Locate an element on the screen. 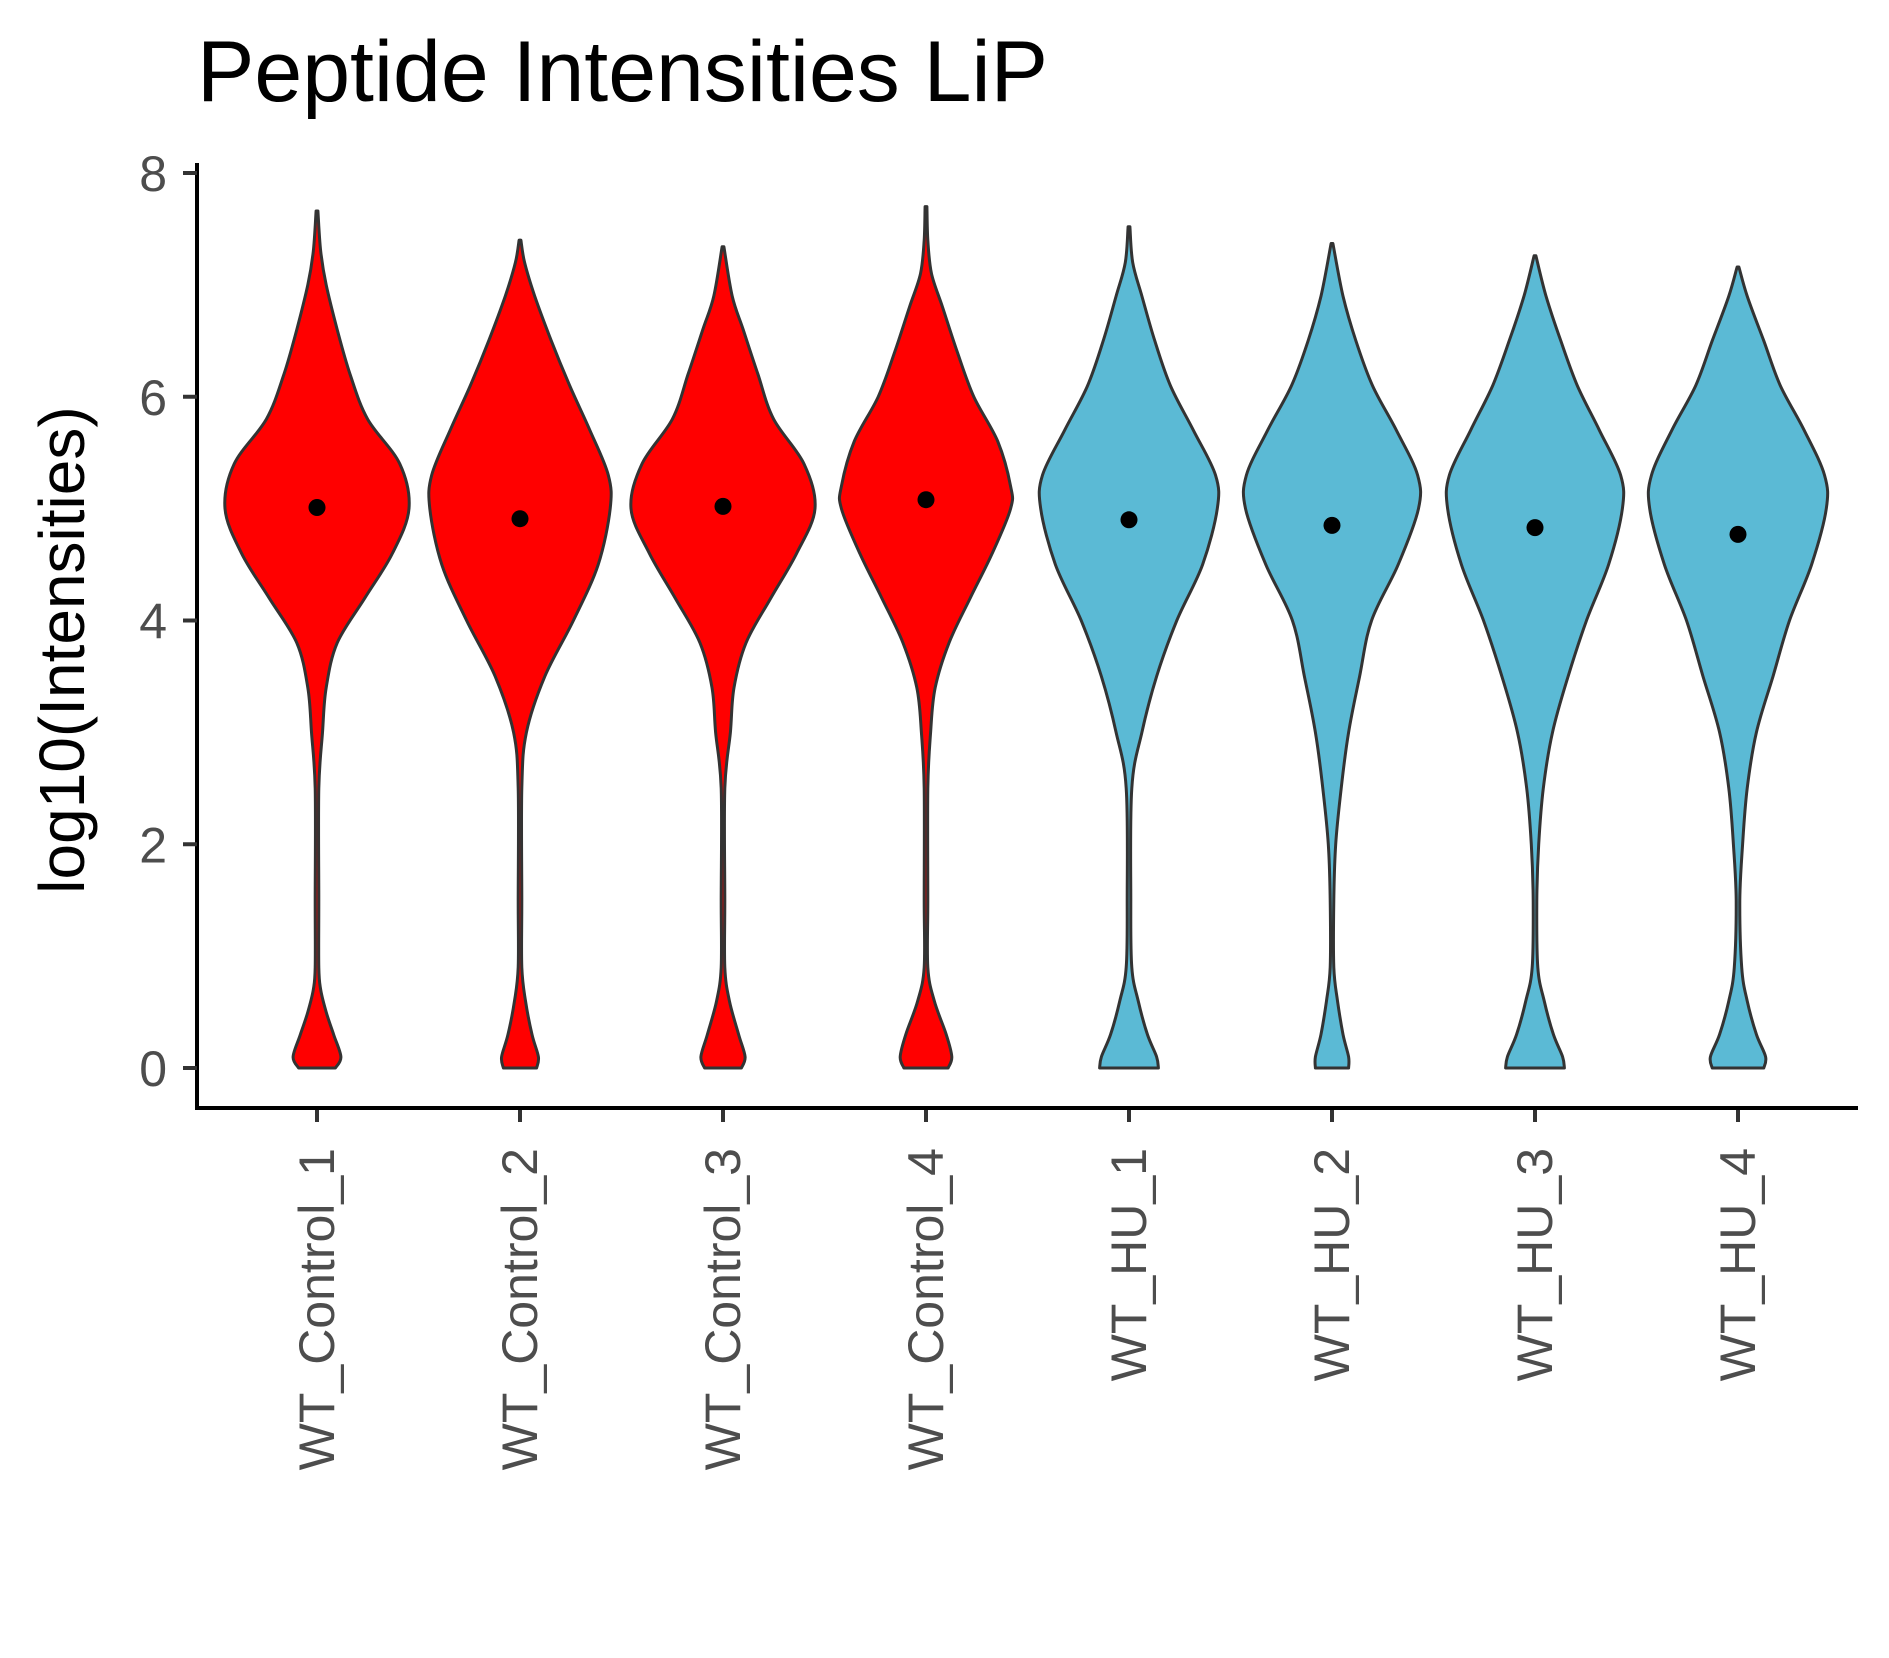  y-tick-label-4: 4 is located at coordinates (153, 622).